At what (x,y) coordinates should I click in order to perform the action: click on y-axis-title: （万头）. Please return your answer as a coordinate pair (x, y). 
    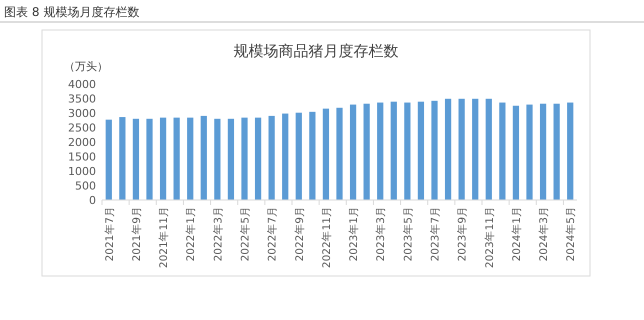
    Looking at the image, I should click on (86, 66).